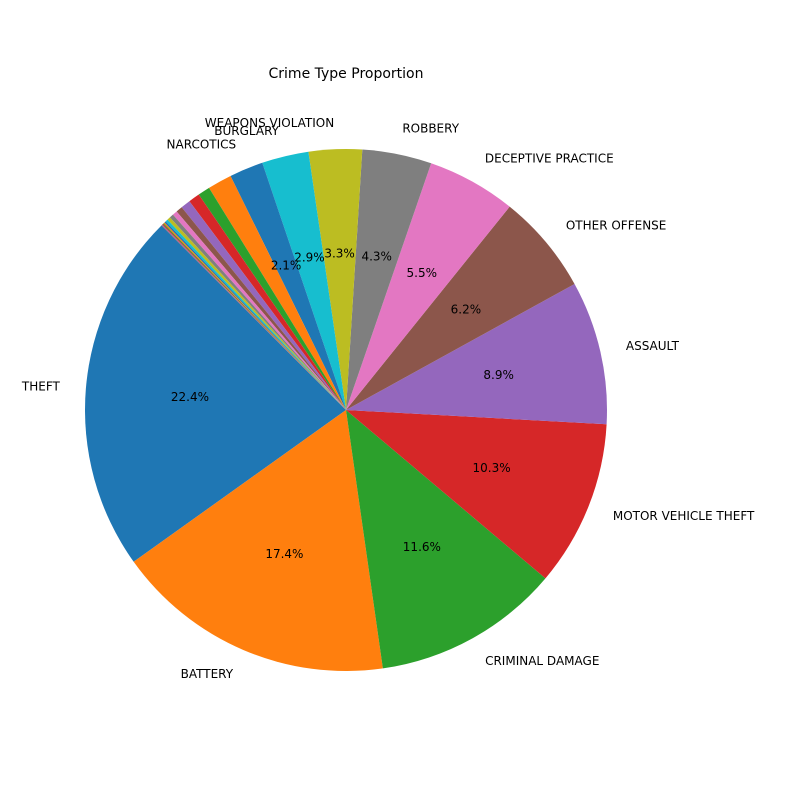 The image size is (800, 800). Describe the element at coordinates (476, 494) in the screenshot. I see `pie-slice-motor-vehicle-theft` at that location.